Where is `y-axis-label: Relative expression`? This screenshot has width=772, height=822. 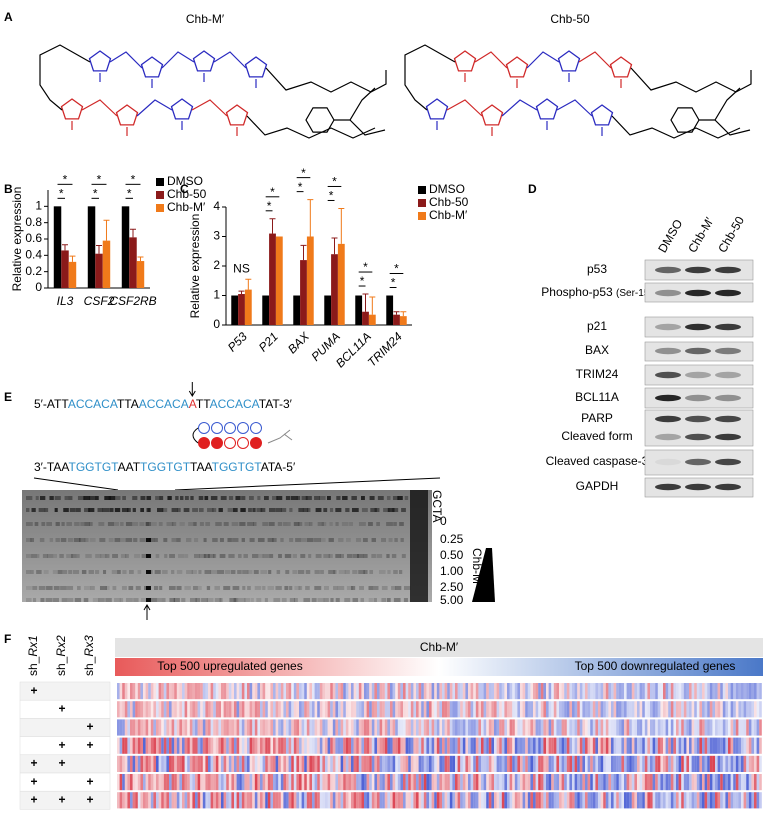 y-axis-label: Relative expression is located at coordinates (195, 266).